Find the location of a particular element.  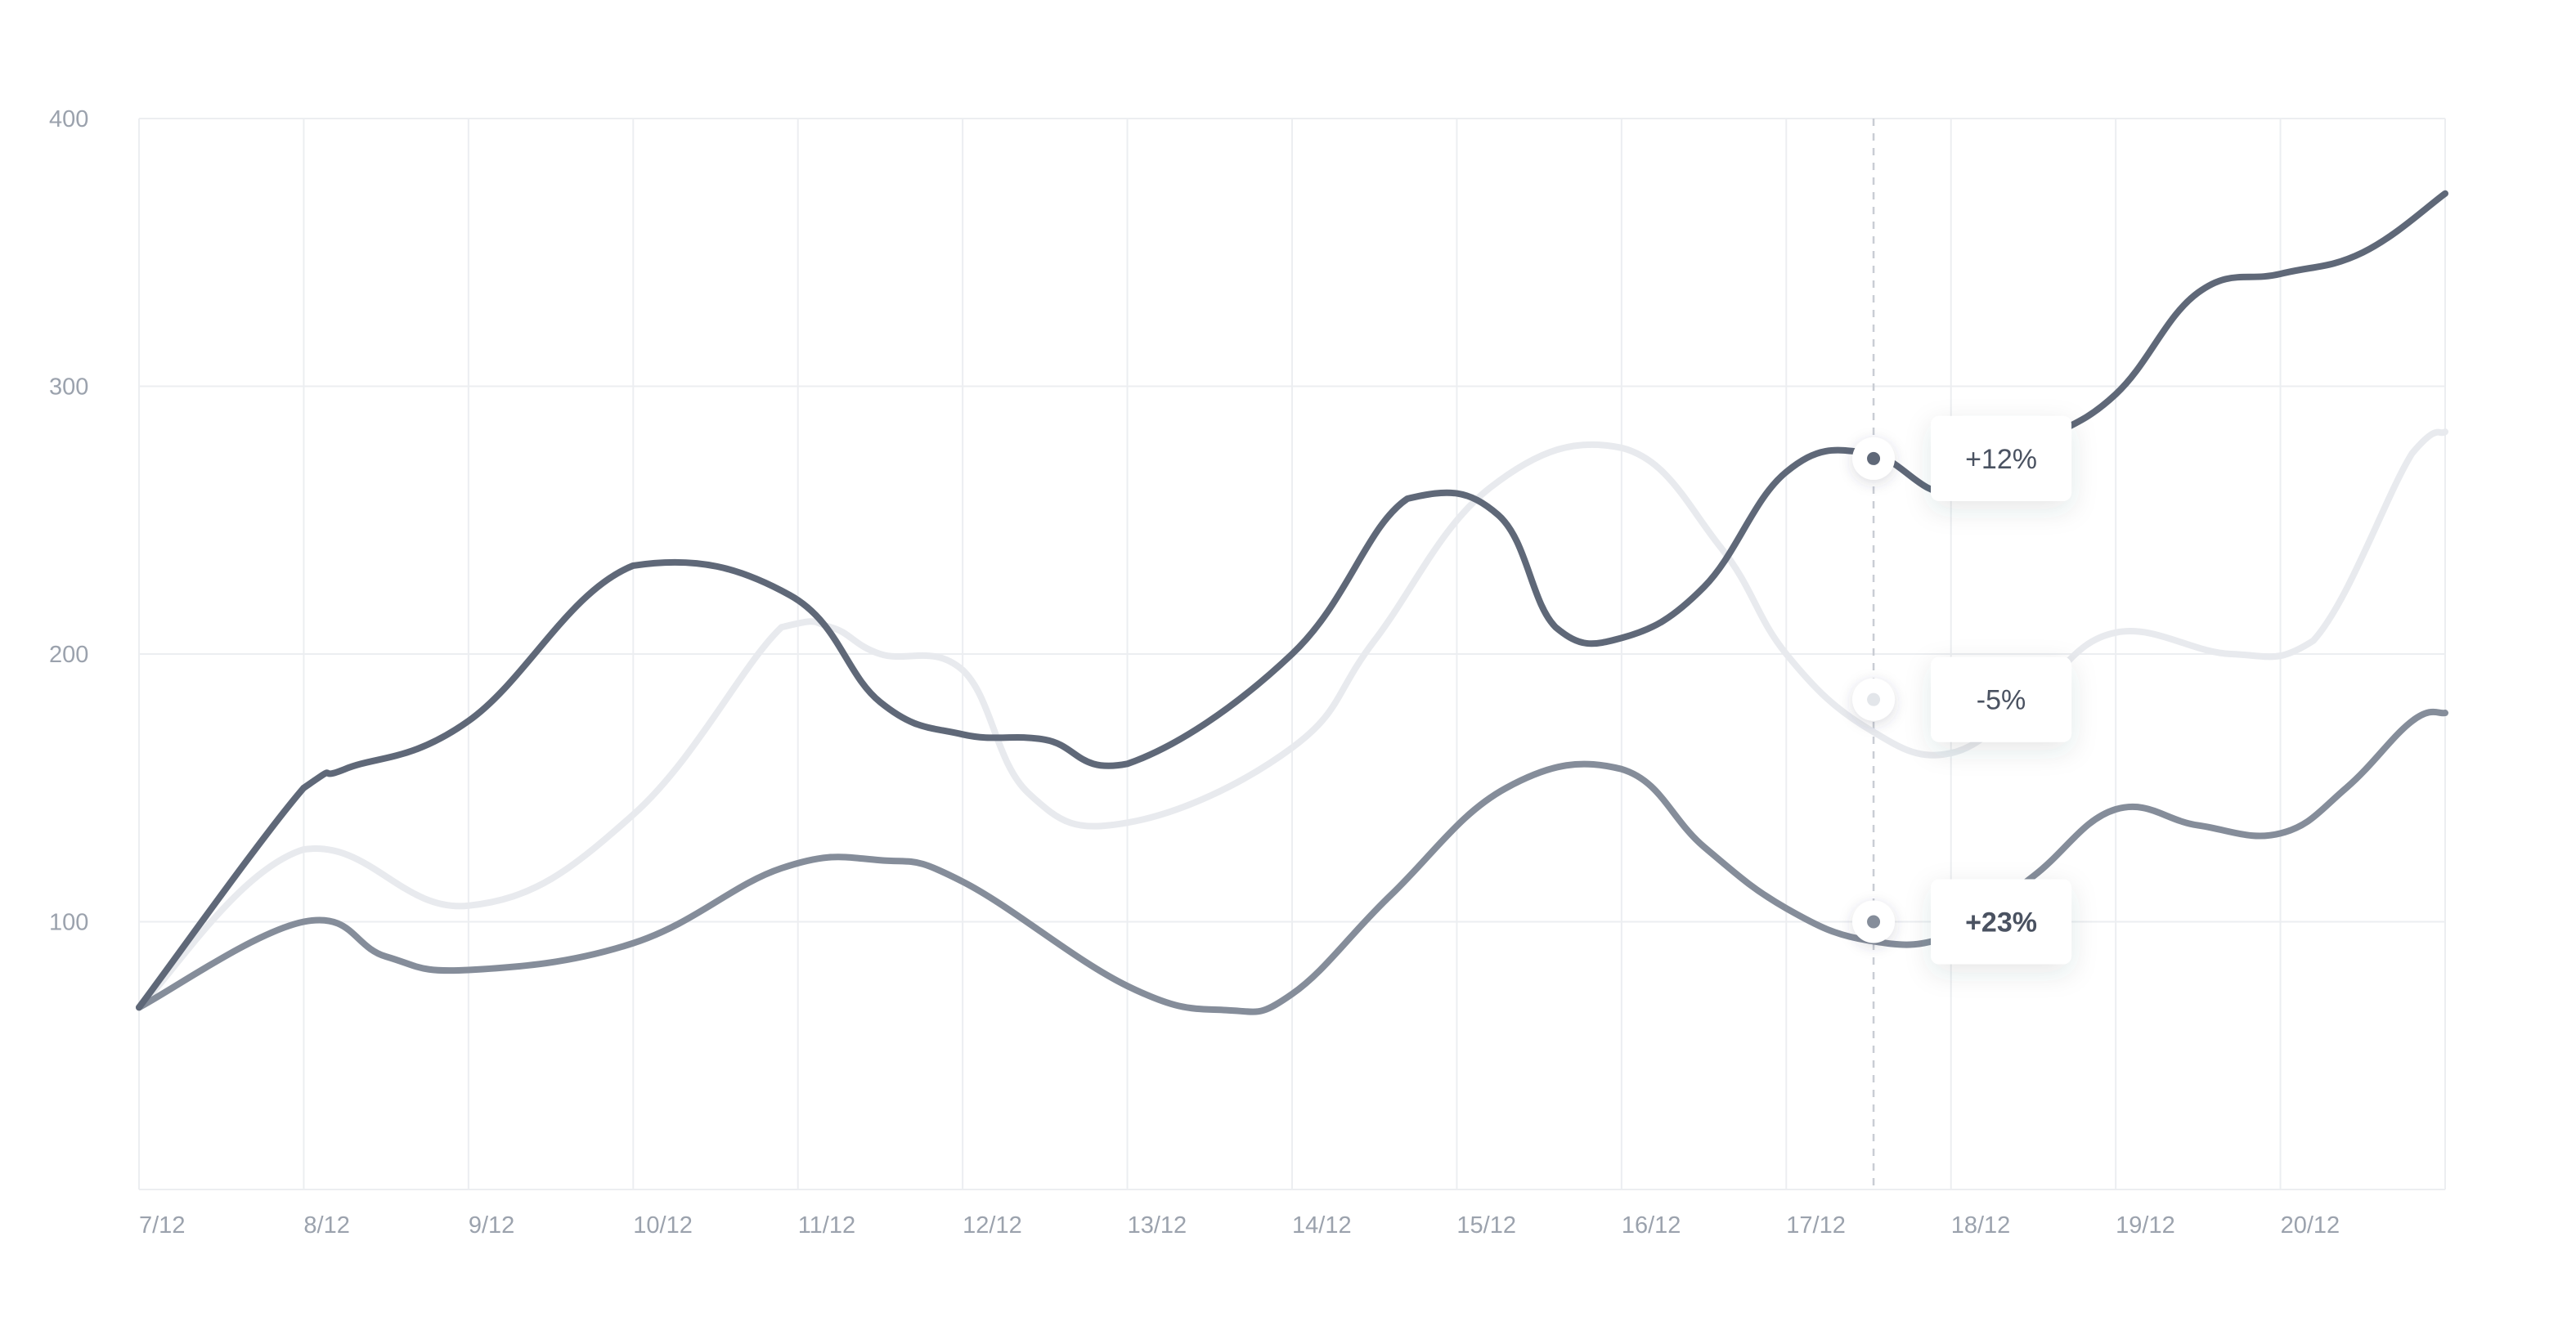

callout: +12% is located at coordinates (1962, 458).